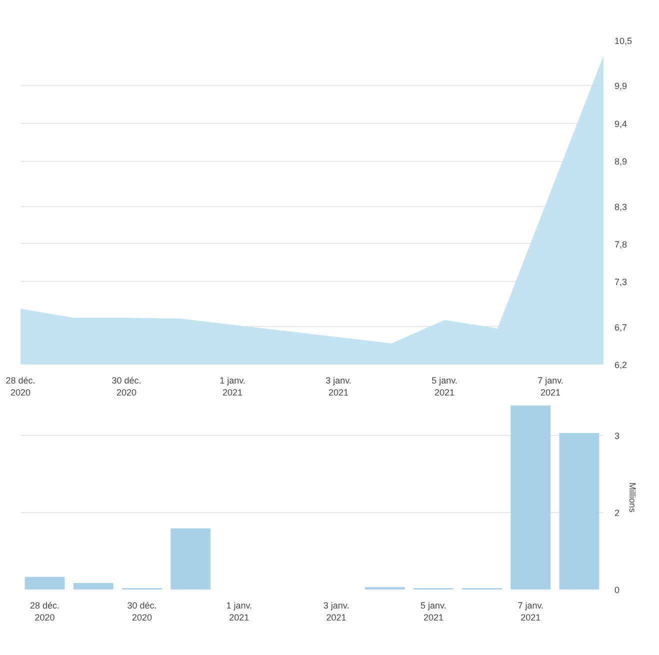 The width and height of the screenshot is (659, 655). I want to click on y-tick-label: 8,9, so click(621, 161).